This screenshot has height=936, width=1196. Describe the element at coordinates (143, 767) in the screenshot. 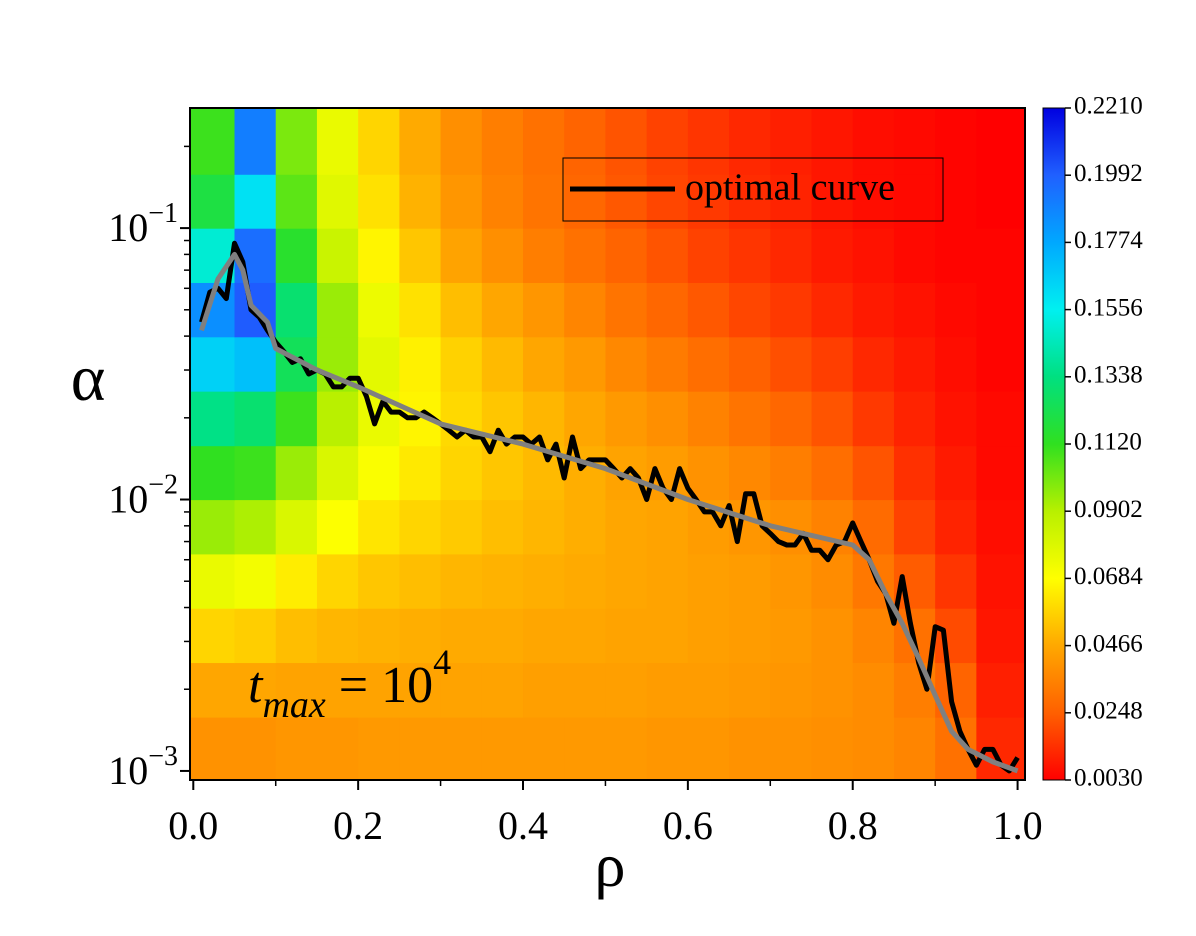

I see `y-tick-label: 10−3` at that location.